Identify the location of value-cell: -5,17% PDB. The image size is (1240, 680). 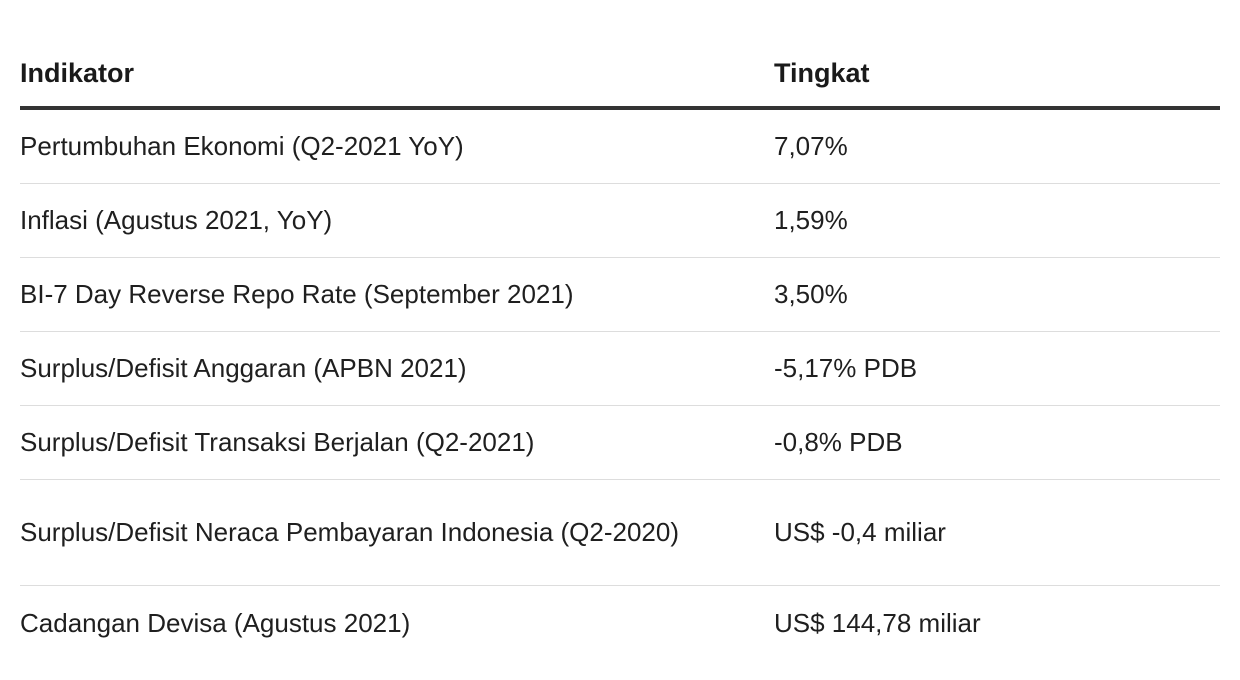
(997, 368).